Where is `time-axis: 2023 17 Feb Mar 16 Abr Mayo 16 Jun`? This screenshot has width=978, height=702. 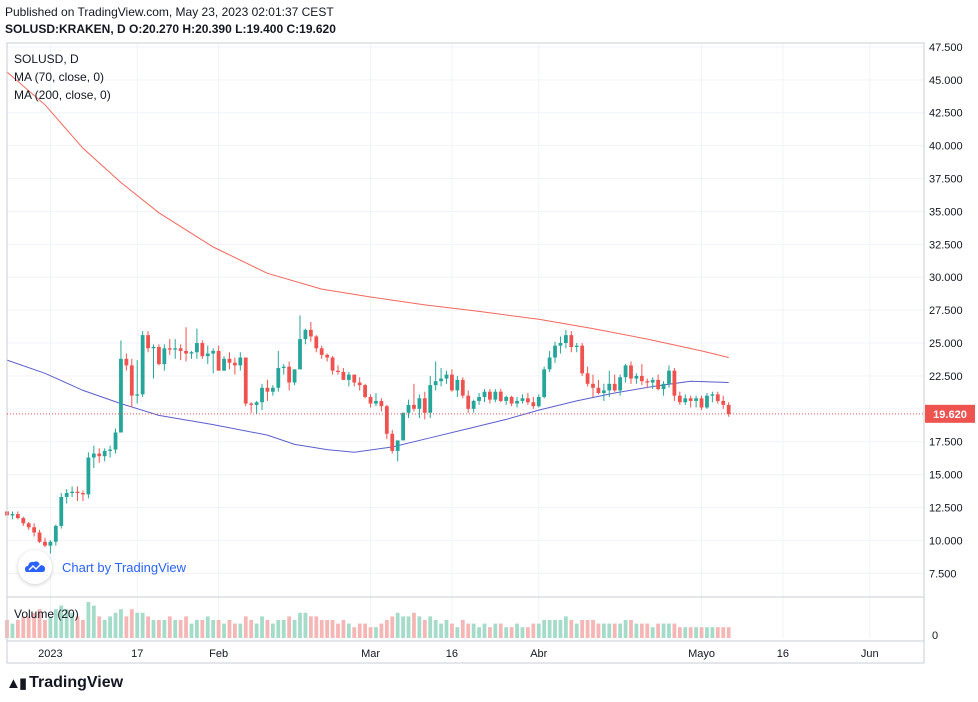
time-axis: 2023 17 Feb Mar 16 Abr Mayo 16 Jun is located at coordinates (458, 654).